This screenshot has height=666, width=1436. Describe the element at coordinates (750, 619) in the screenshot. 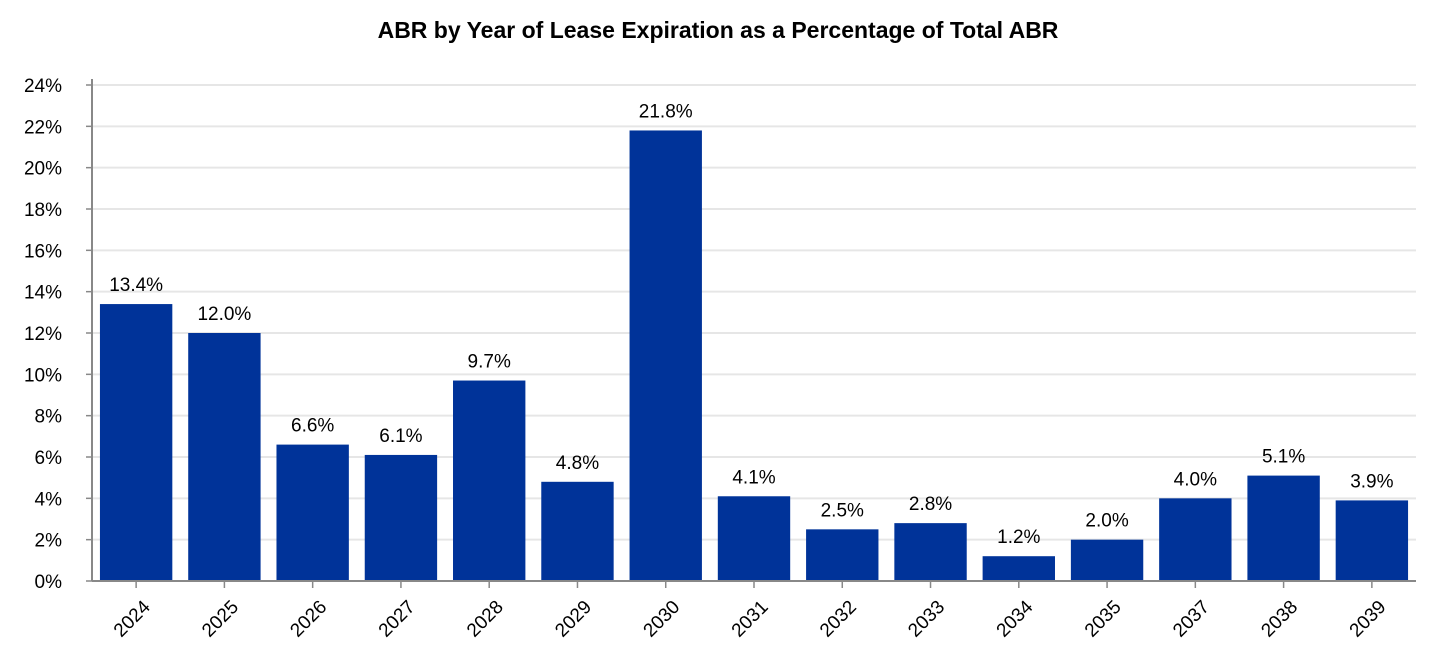

I see `x-tick-label: 2031` at that location.